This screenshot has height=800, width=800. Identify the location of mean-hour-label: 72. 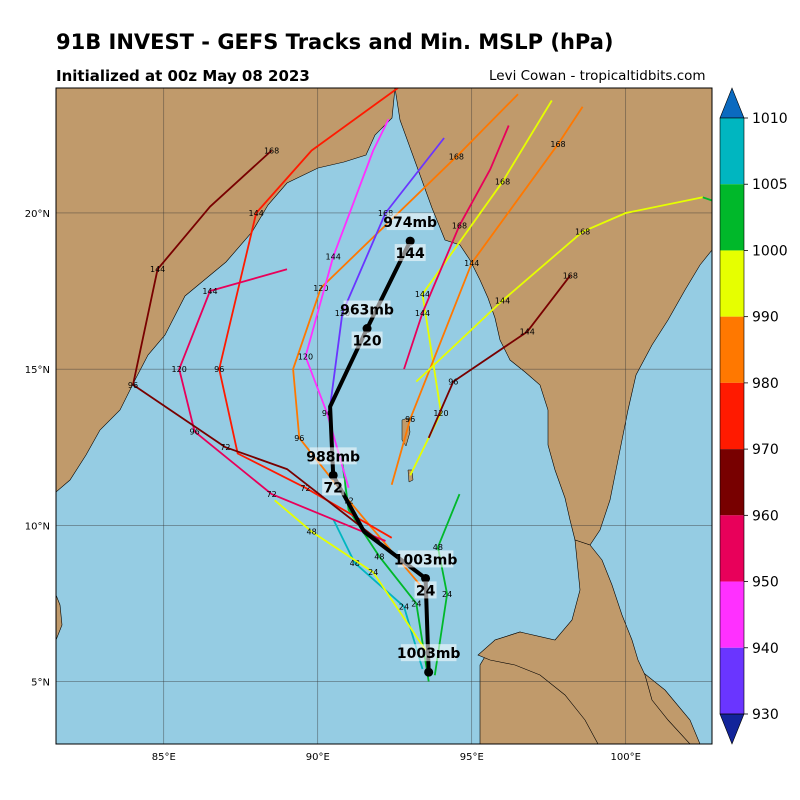
(332, 488).